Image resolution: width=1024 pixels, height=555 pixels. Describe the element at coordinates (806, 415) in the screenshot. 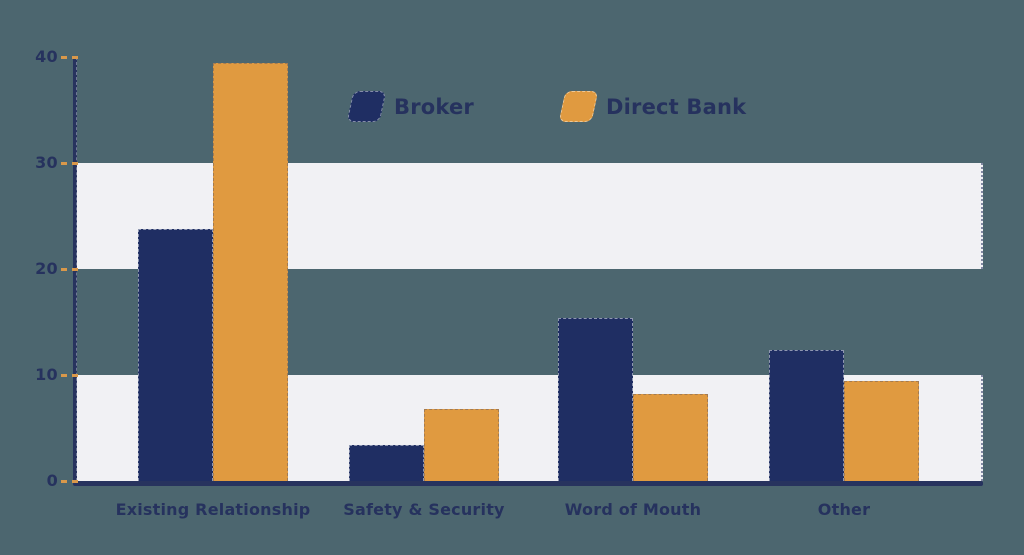

I see `bar-broker-other` at that location.